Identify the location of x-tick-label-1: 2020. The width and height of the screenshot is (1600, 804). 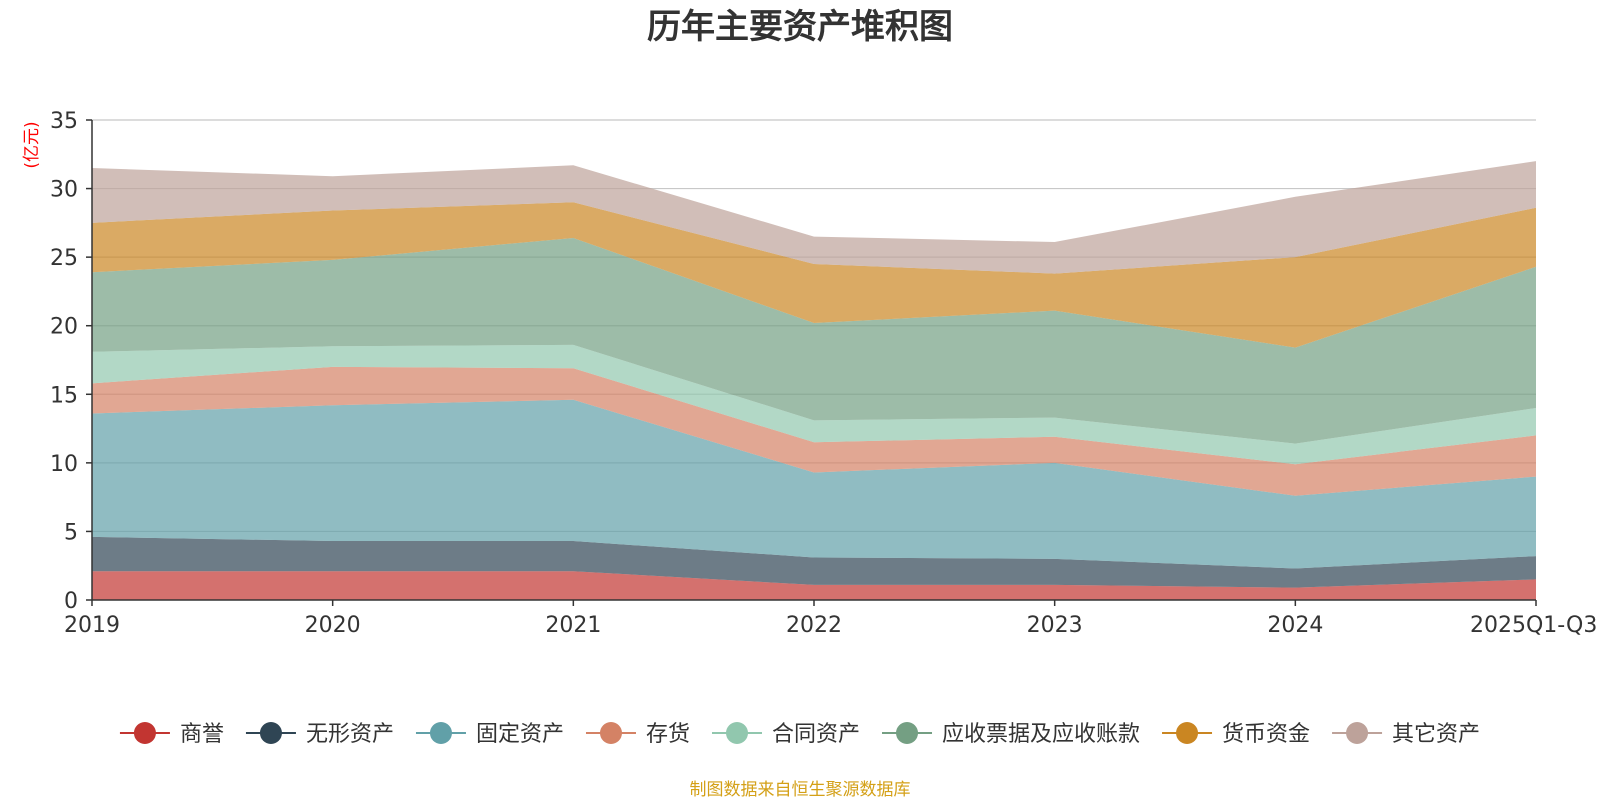
(333, 625).